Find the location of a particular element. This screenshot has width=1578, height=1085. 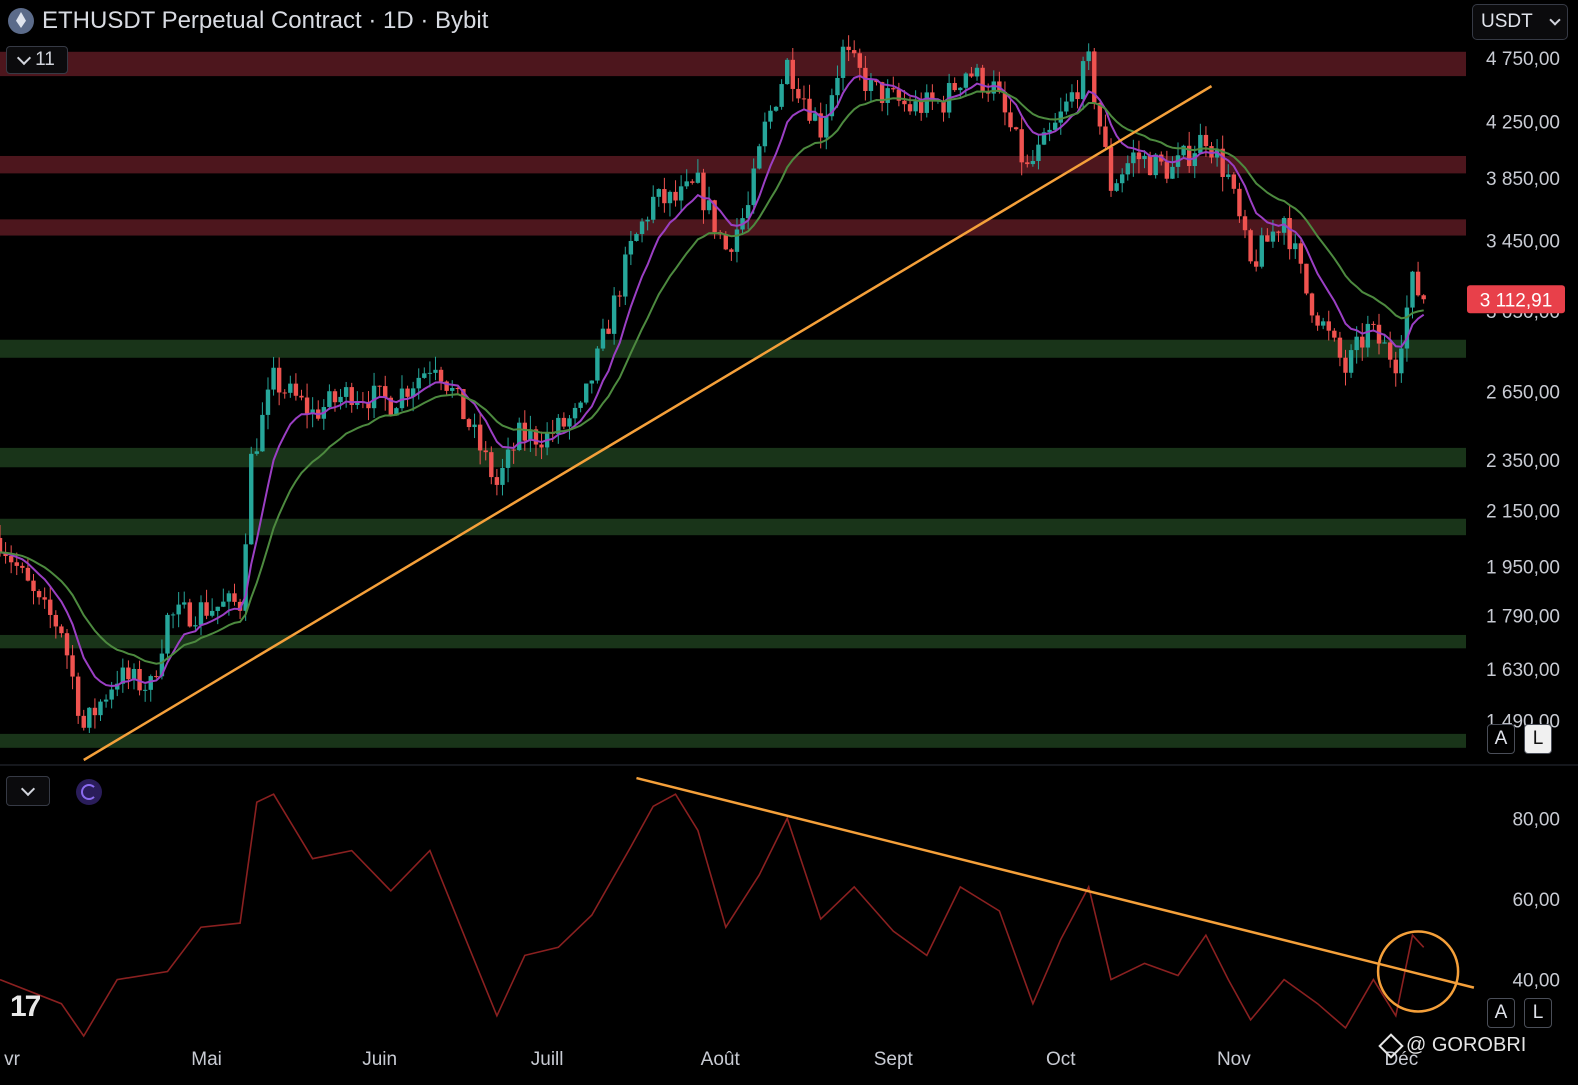

currency-select: USDT is located at coordinates (1520, 22).